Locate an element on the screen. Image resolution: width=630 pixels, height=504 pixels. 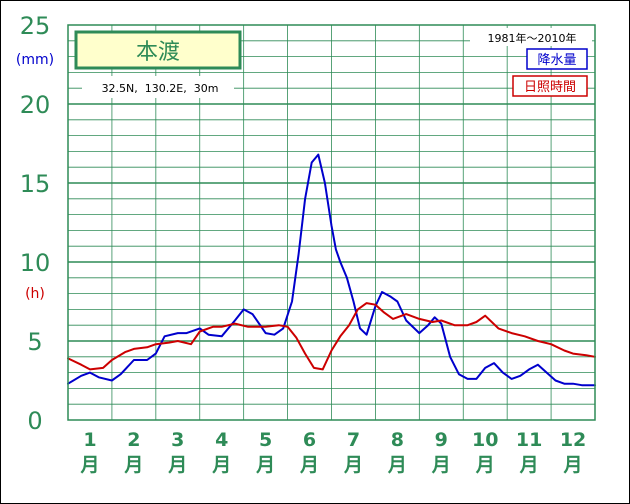
period-label: 1981年〜2010年 is located at coordinates (532, 38).